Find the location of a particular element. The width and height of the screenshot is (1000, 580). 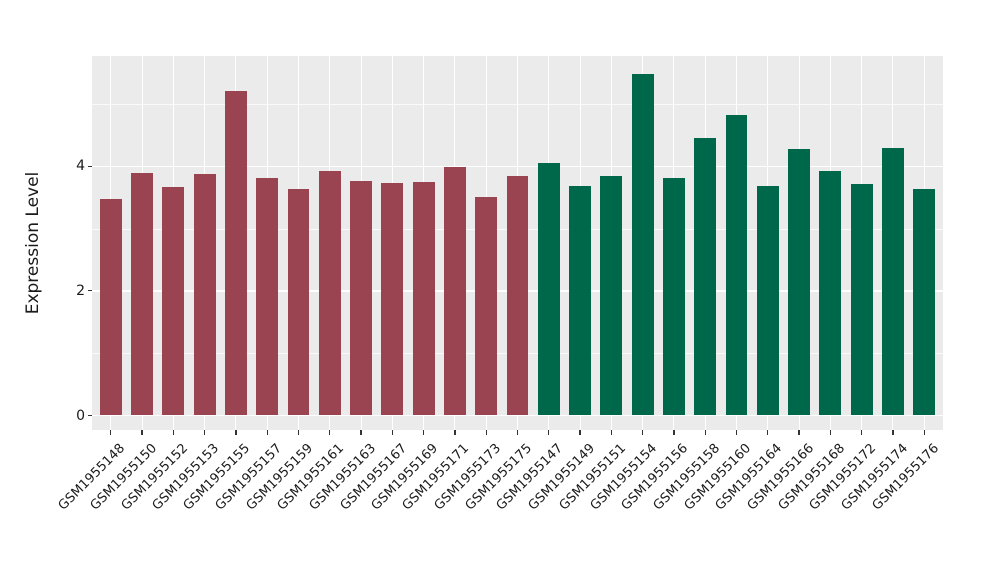

y-tick-label: 4 is located at coordinates (80, 166).